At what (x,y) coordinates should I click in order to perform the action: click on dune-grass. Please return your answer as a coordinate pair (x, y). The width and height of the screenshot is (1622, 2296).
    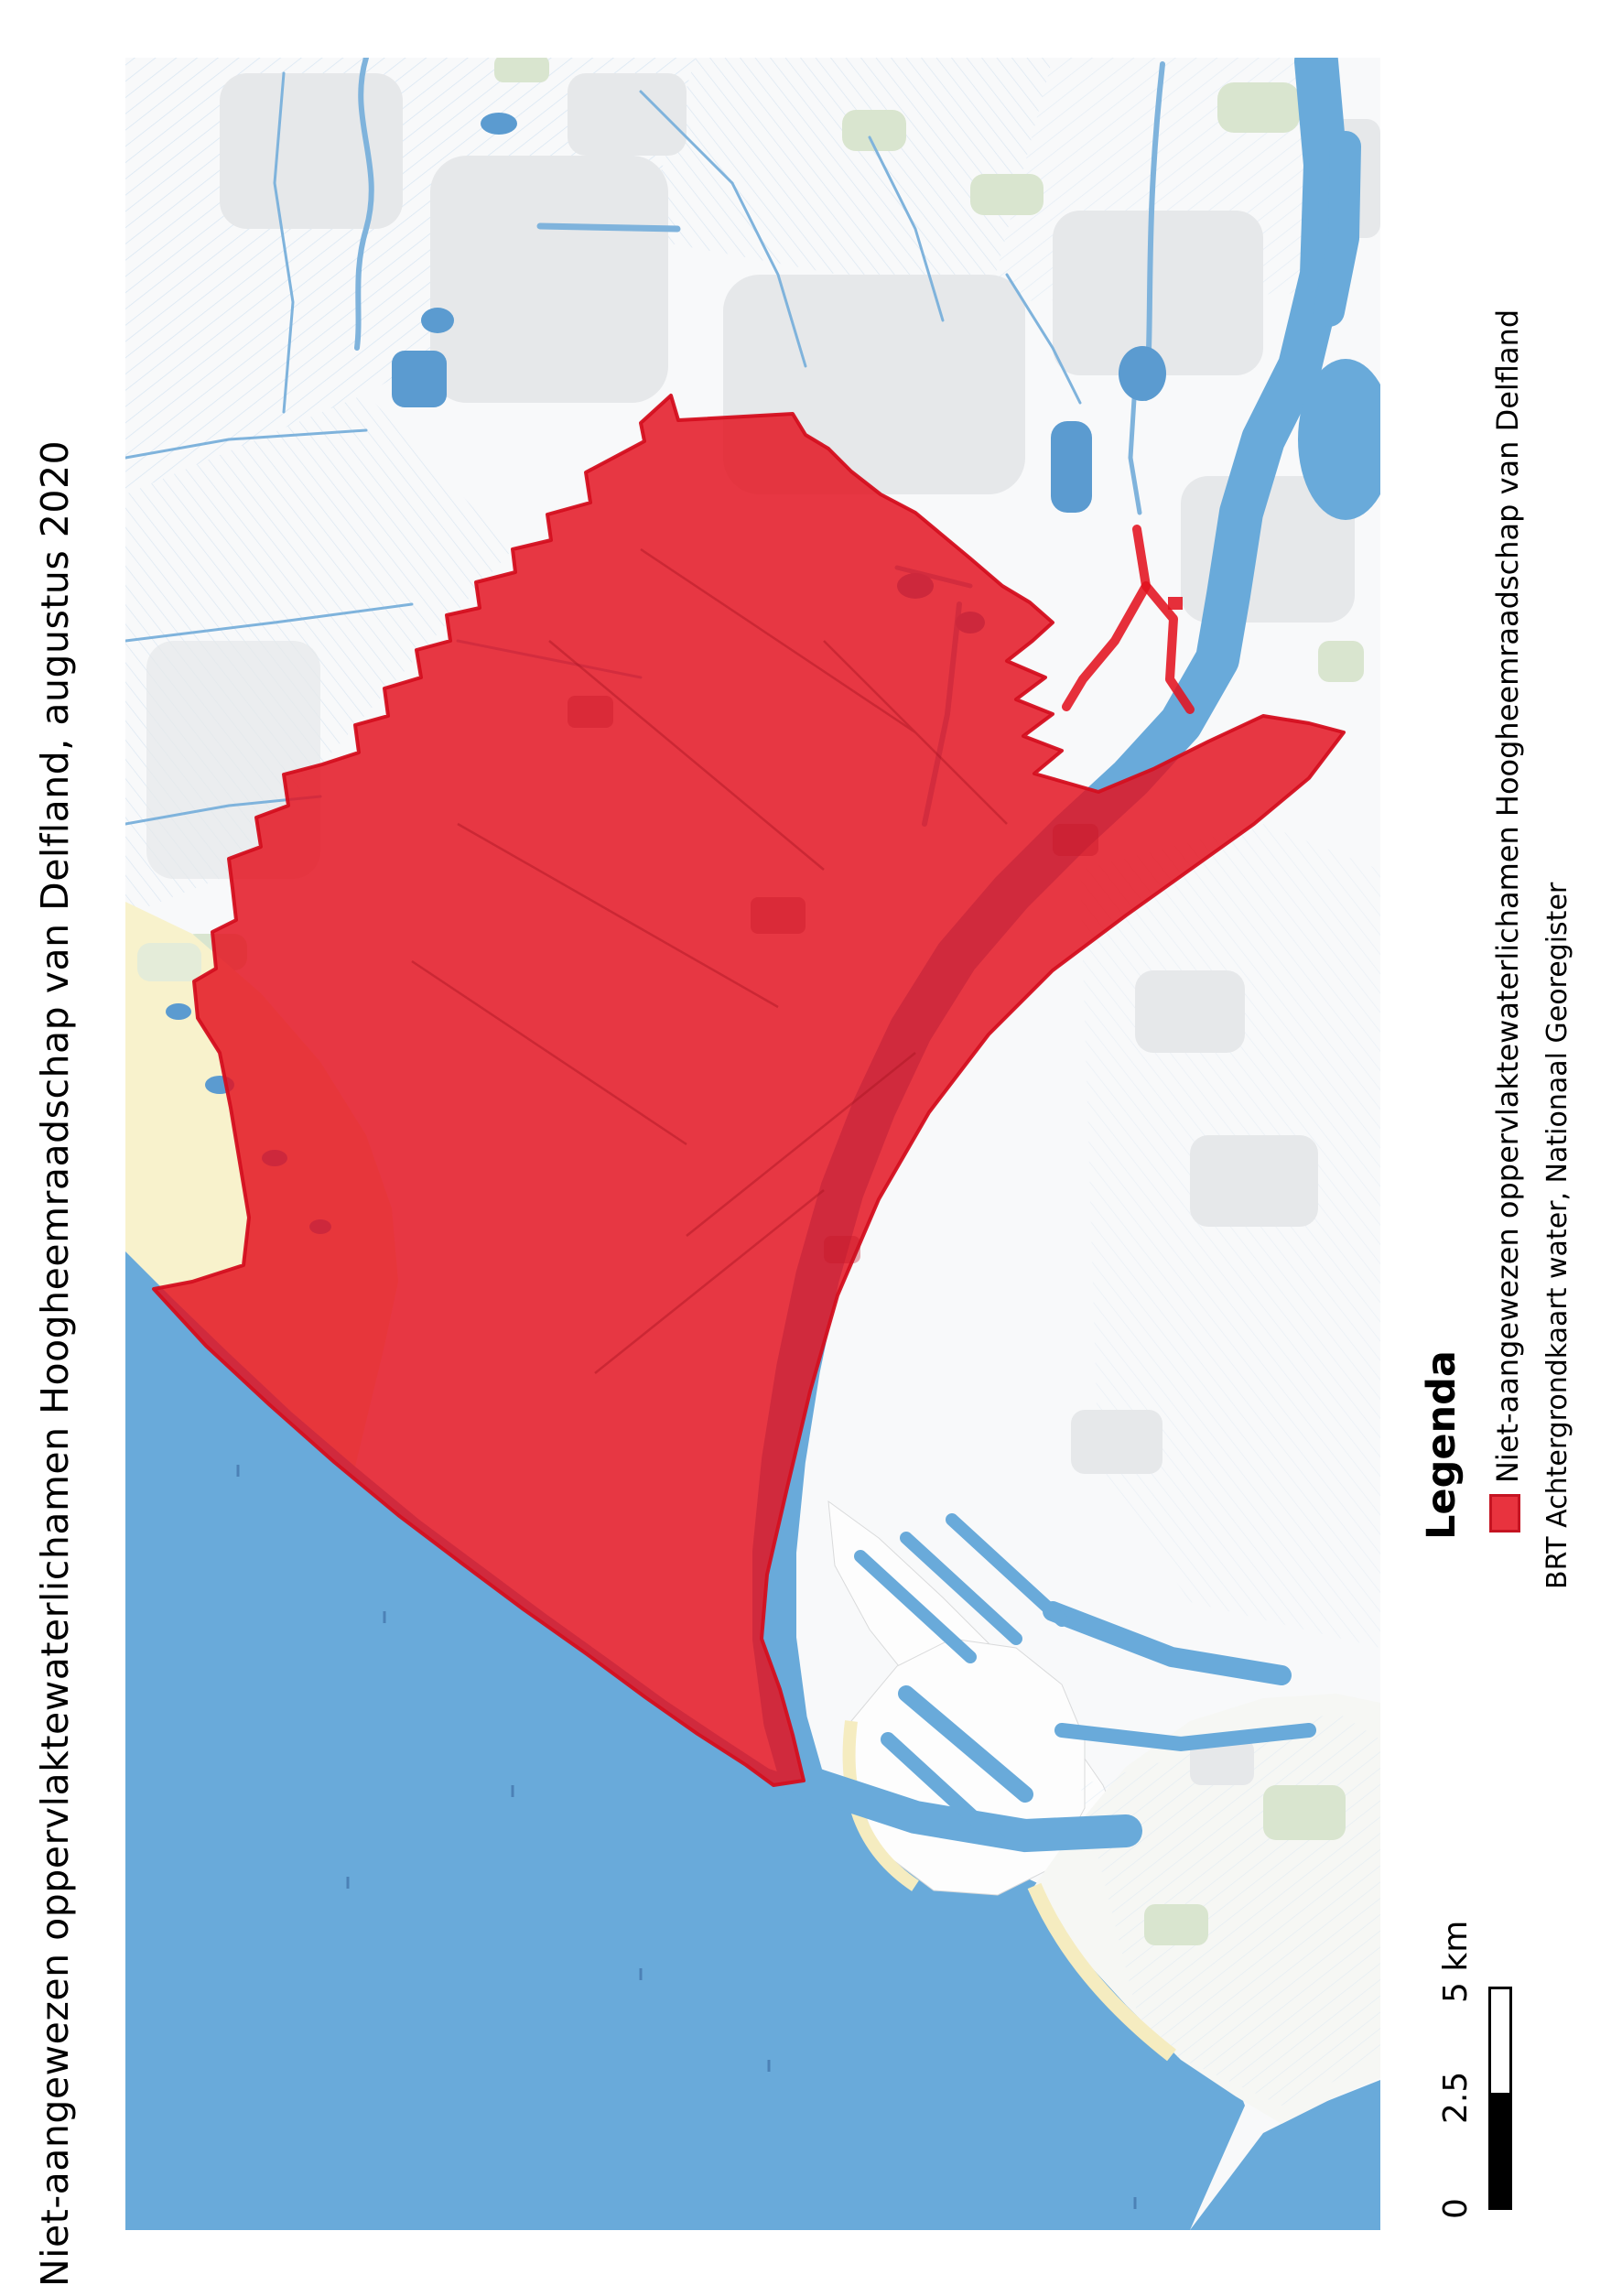
    Looking at the image, I should click on (169, 962).